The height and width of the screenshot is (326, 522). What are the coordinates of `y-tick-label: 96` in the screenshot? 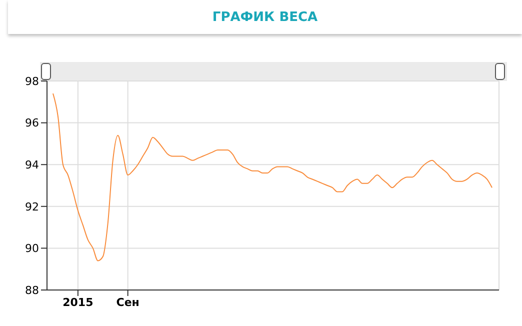 It's located at (32, 123).